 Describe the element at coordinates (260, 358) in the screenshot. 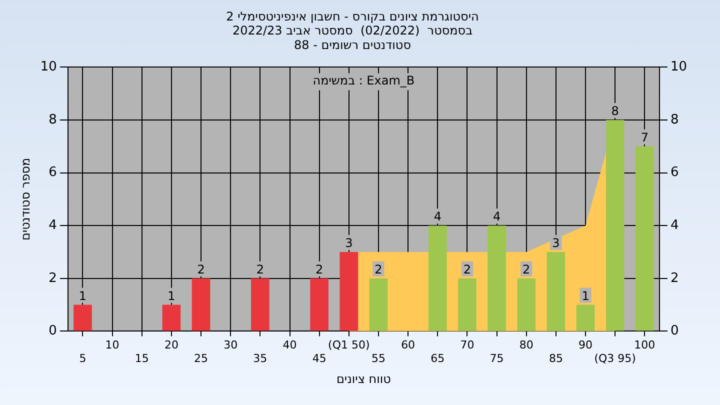

I see `x-tick-label: 35` at that location.